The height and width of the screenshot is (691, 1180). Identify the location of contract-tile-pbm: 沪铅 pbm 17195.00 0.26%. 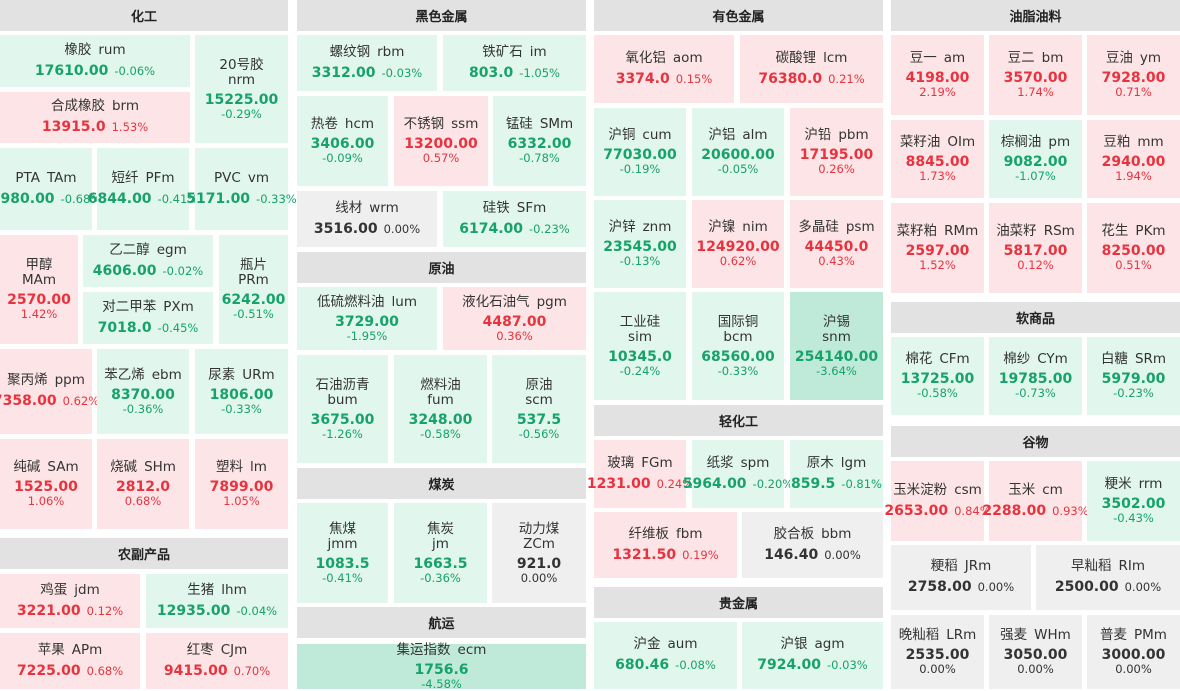
(836, 152).